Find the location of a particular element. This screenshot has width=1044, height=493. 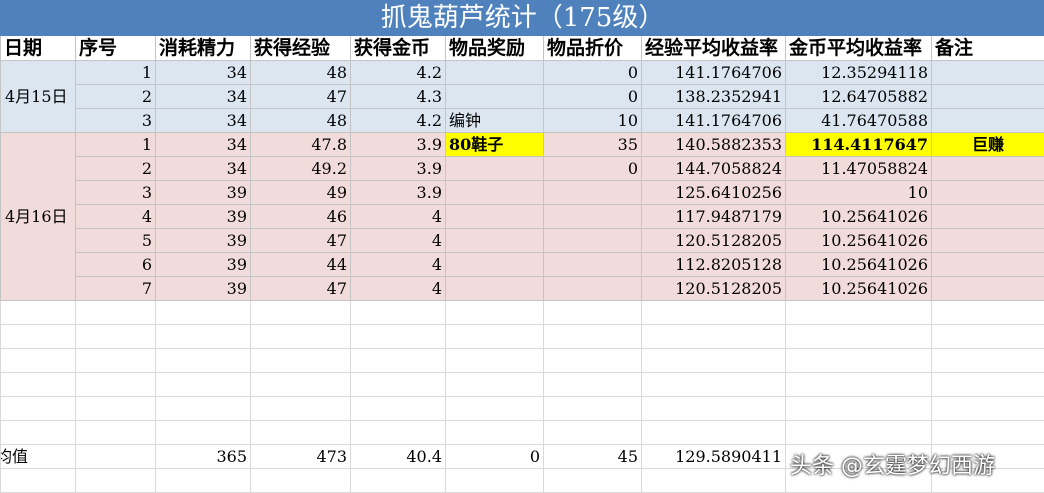

header-cell: 获得金币 is located at coordinates (398, 48).